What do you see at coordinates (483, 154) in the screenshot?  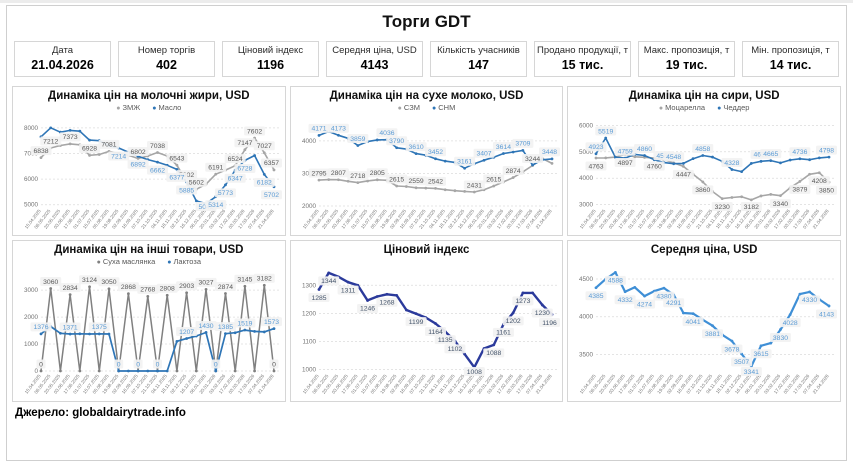 I see `svg-text: 3407` at bounding box center [483, 154].